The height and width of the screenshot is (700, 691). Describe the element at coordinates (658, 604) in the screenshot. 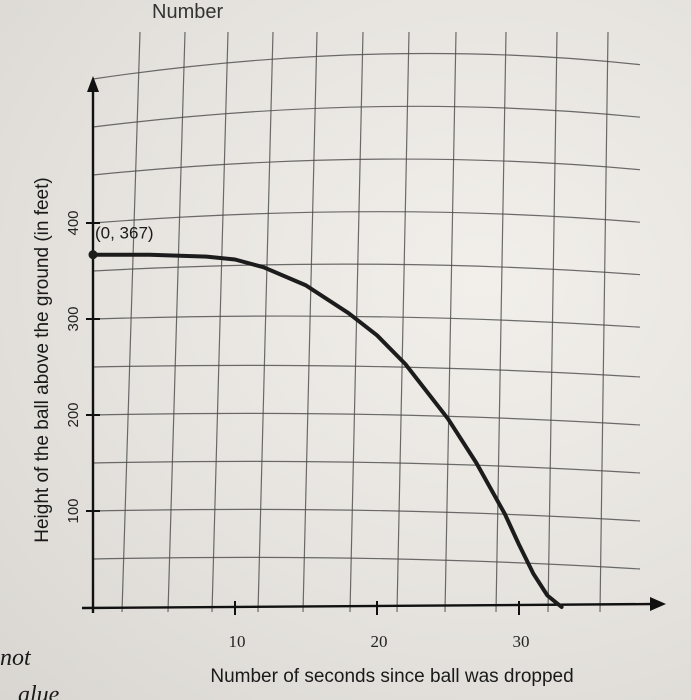

I see `x-axis-arrow` at that location.